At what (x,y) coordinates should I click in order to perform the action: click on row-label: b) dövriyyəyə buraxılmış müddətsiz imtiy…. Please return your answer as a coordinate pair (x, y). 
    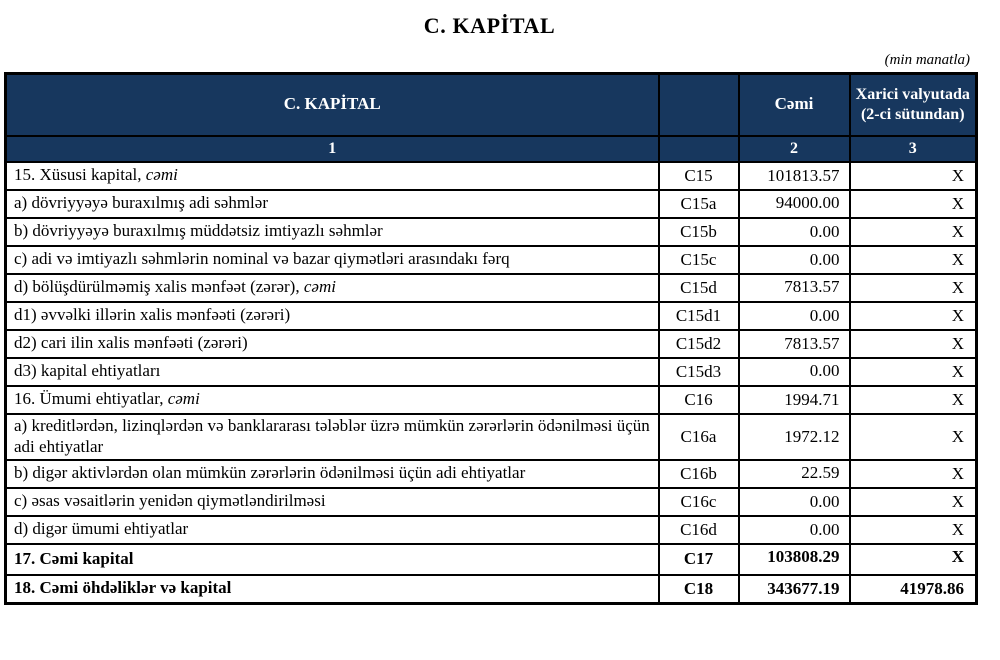
    Looking at the image, I should click on (332, 231).